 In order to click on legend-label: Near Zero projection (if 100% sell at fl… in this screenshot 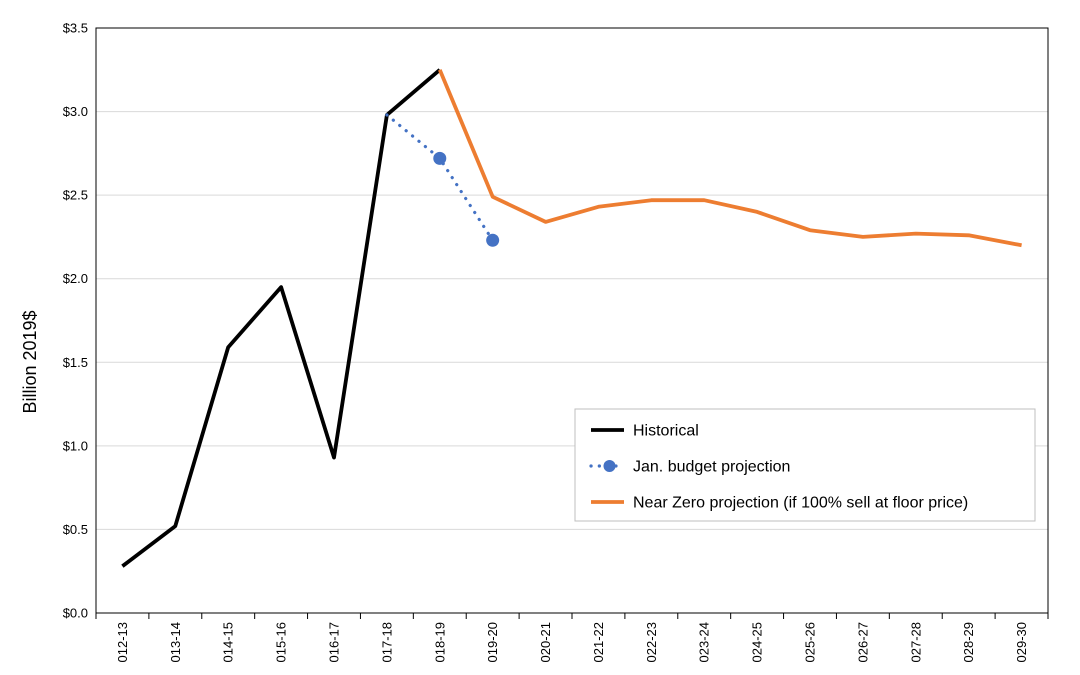, I will do `click(800, 503)`.